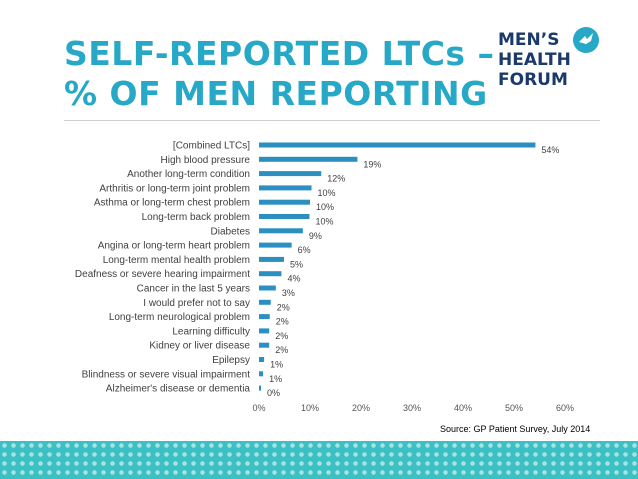  What do you see at coordinates (176, 260) in the screenshot?
I see `category-label: Long-term mental health problem` at bounding box center [176, 260].